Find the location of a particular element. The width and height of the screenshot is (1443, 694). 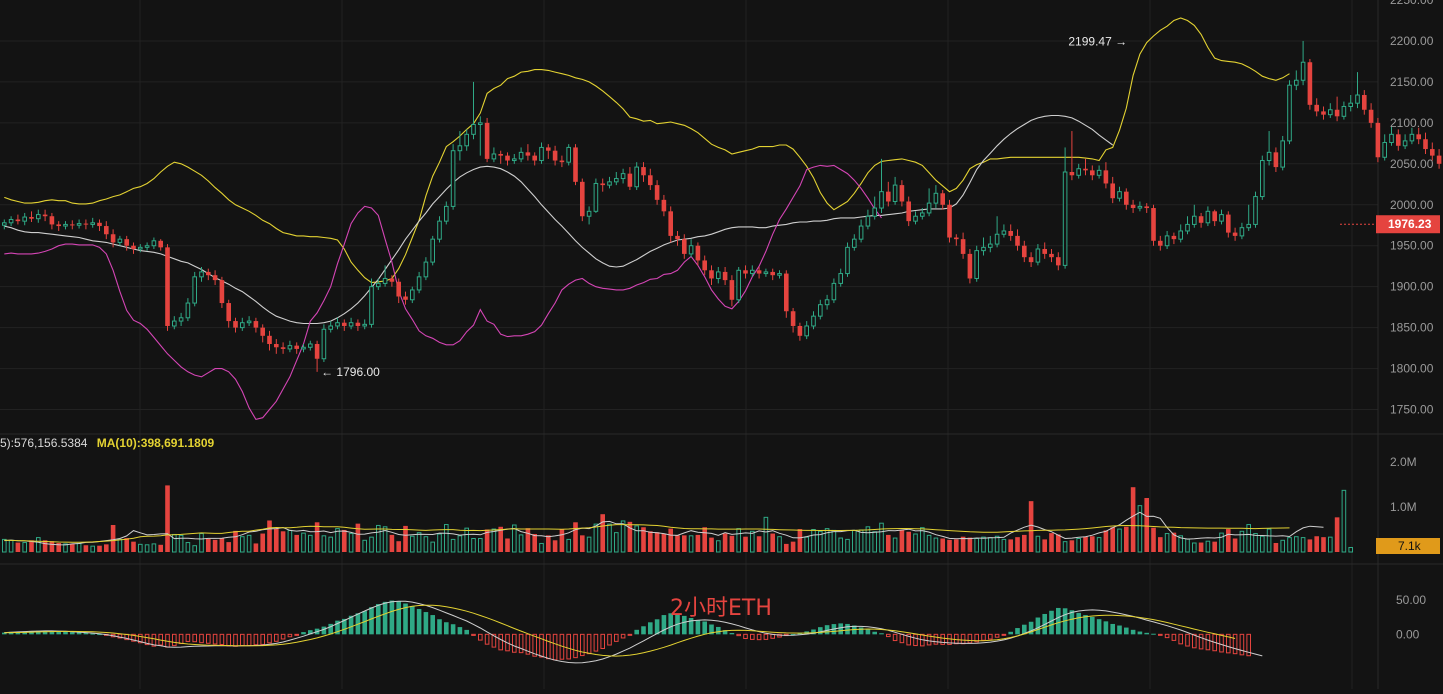

price-tick-label: 2000.00 is located at coordinates (1412, 205).